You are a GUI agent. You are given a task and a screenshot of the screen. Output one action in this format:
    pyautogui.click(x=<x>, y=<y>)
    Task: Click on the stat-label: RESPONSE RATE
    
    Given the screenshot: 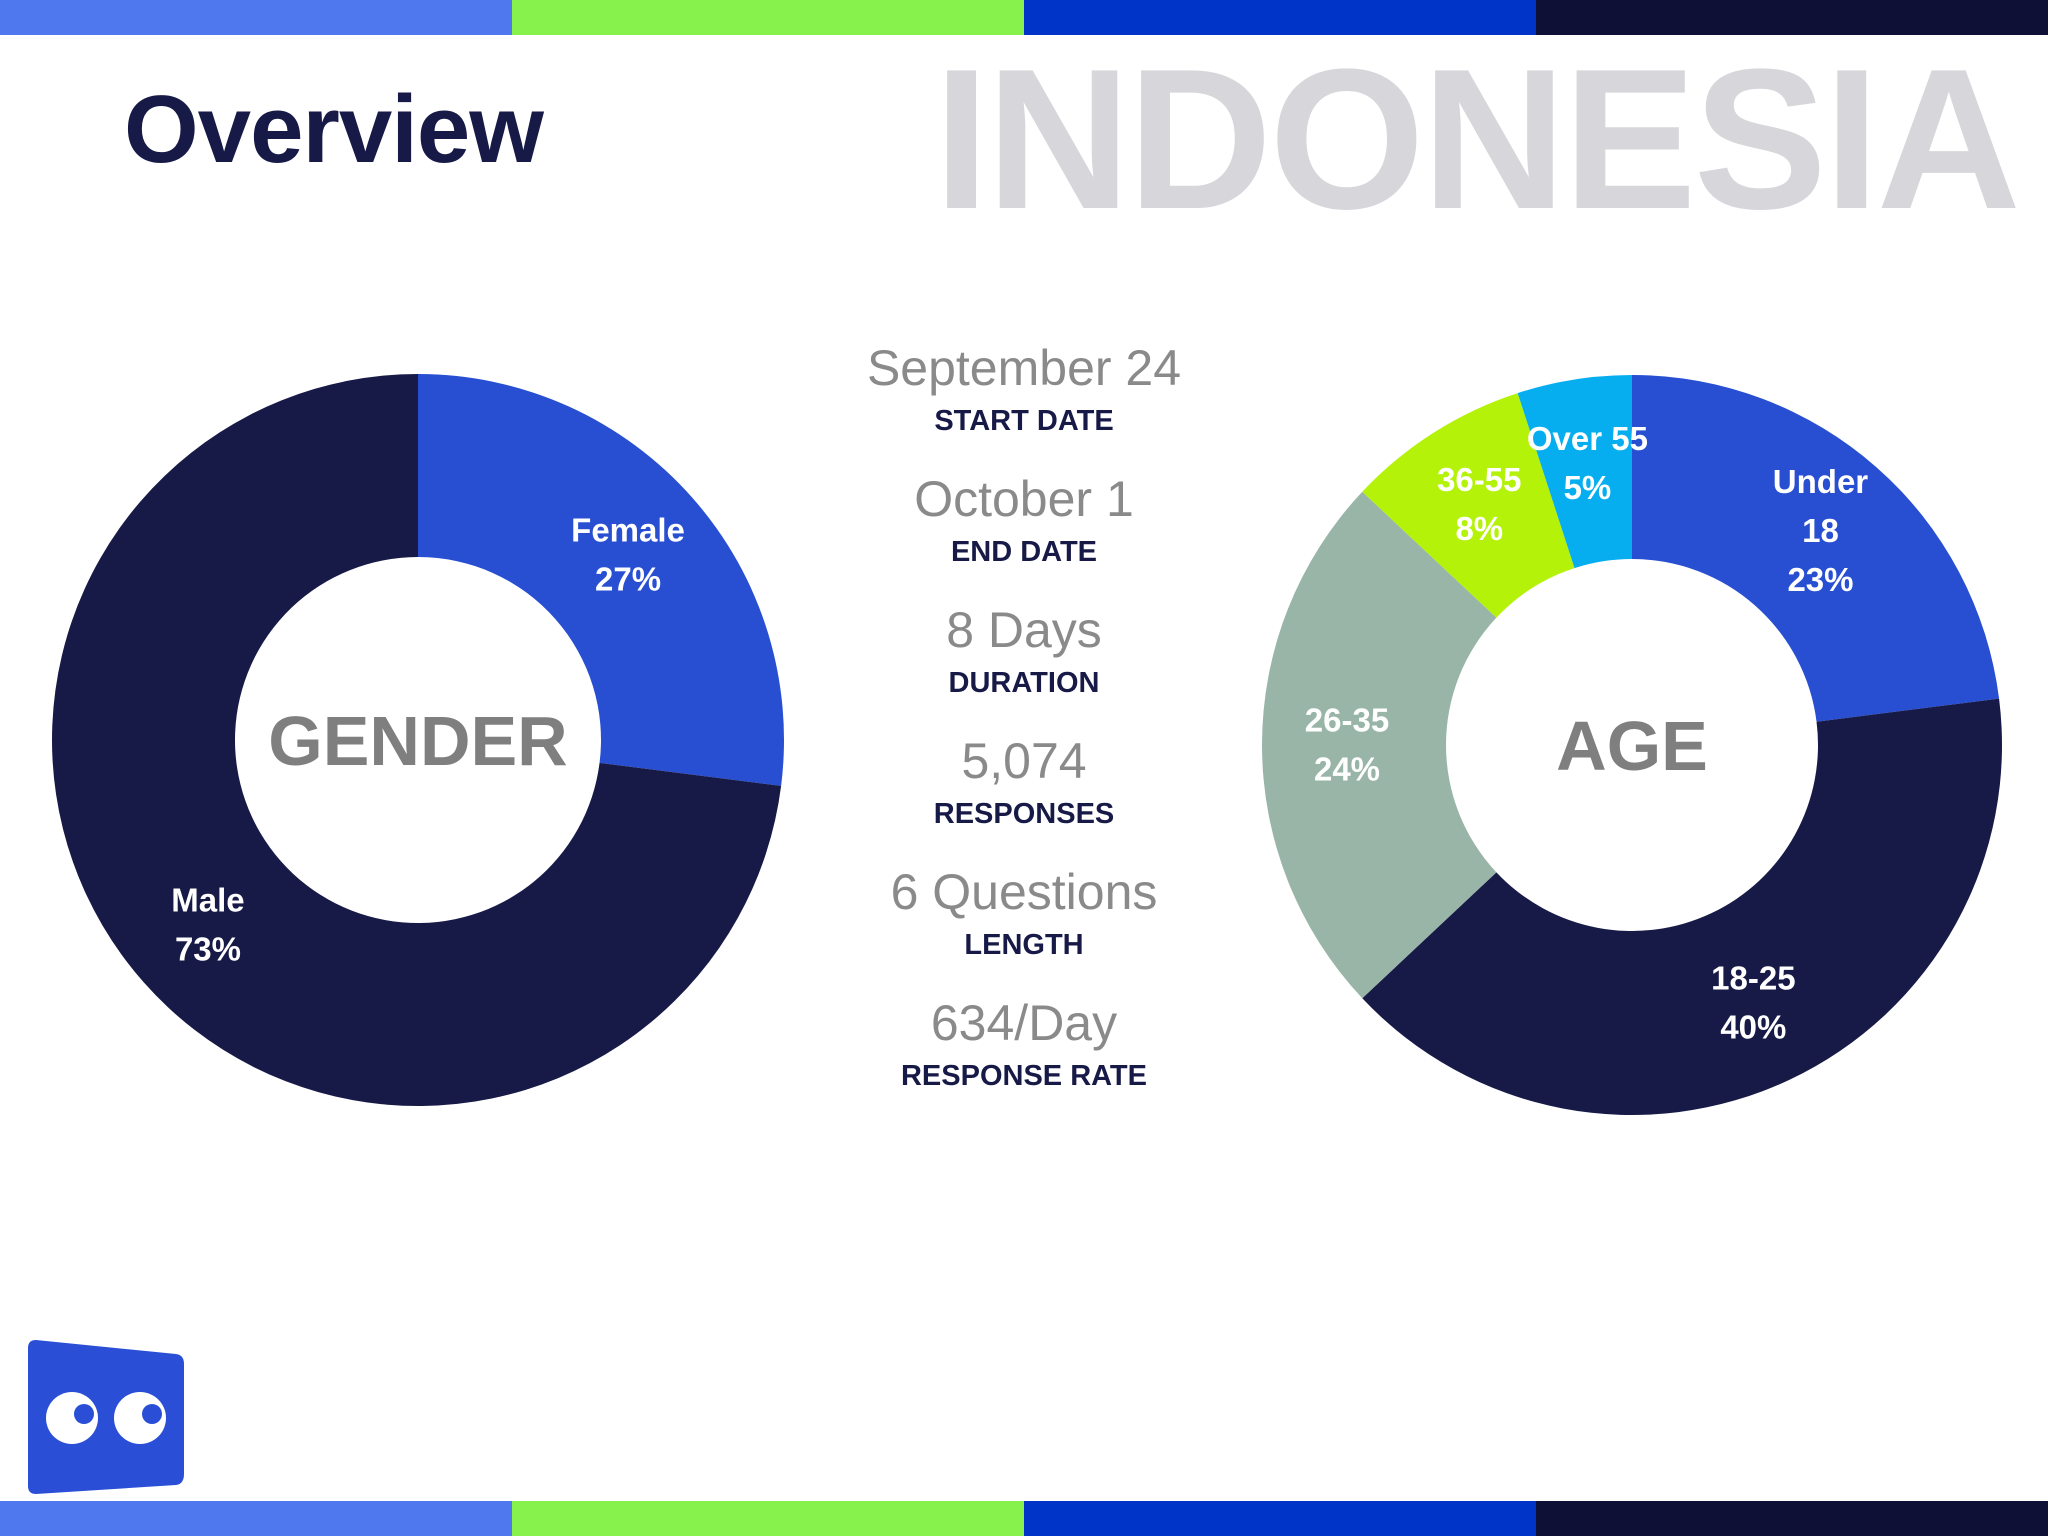 What is the action you would take?
    pyautogui.click(x=1023, y=1076)
    